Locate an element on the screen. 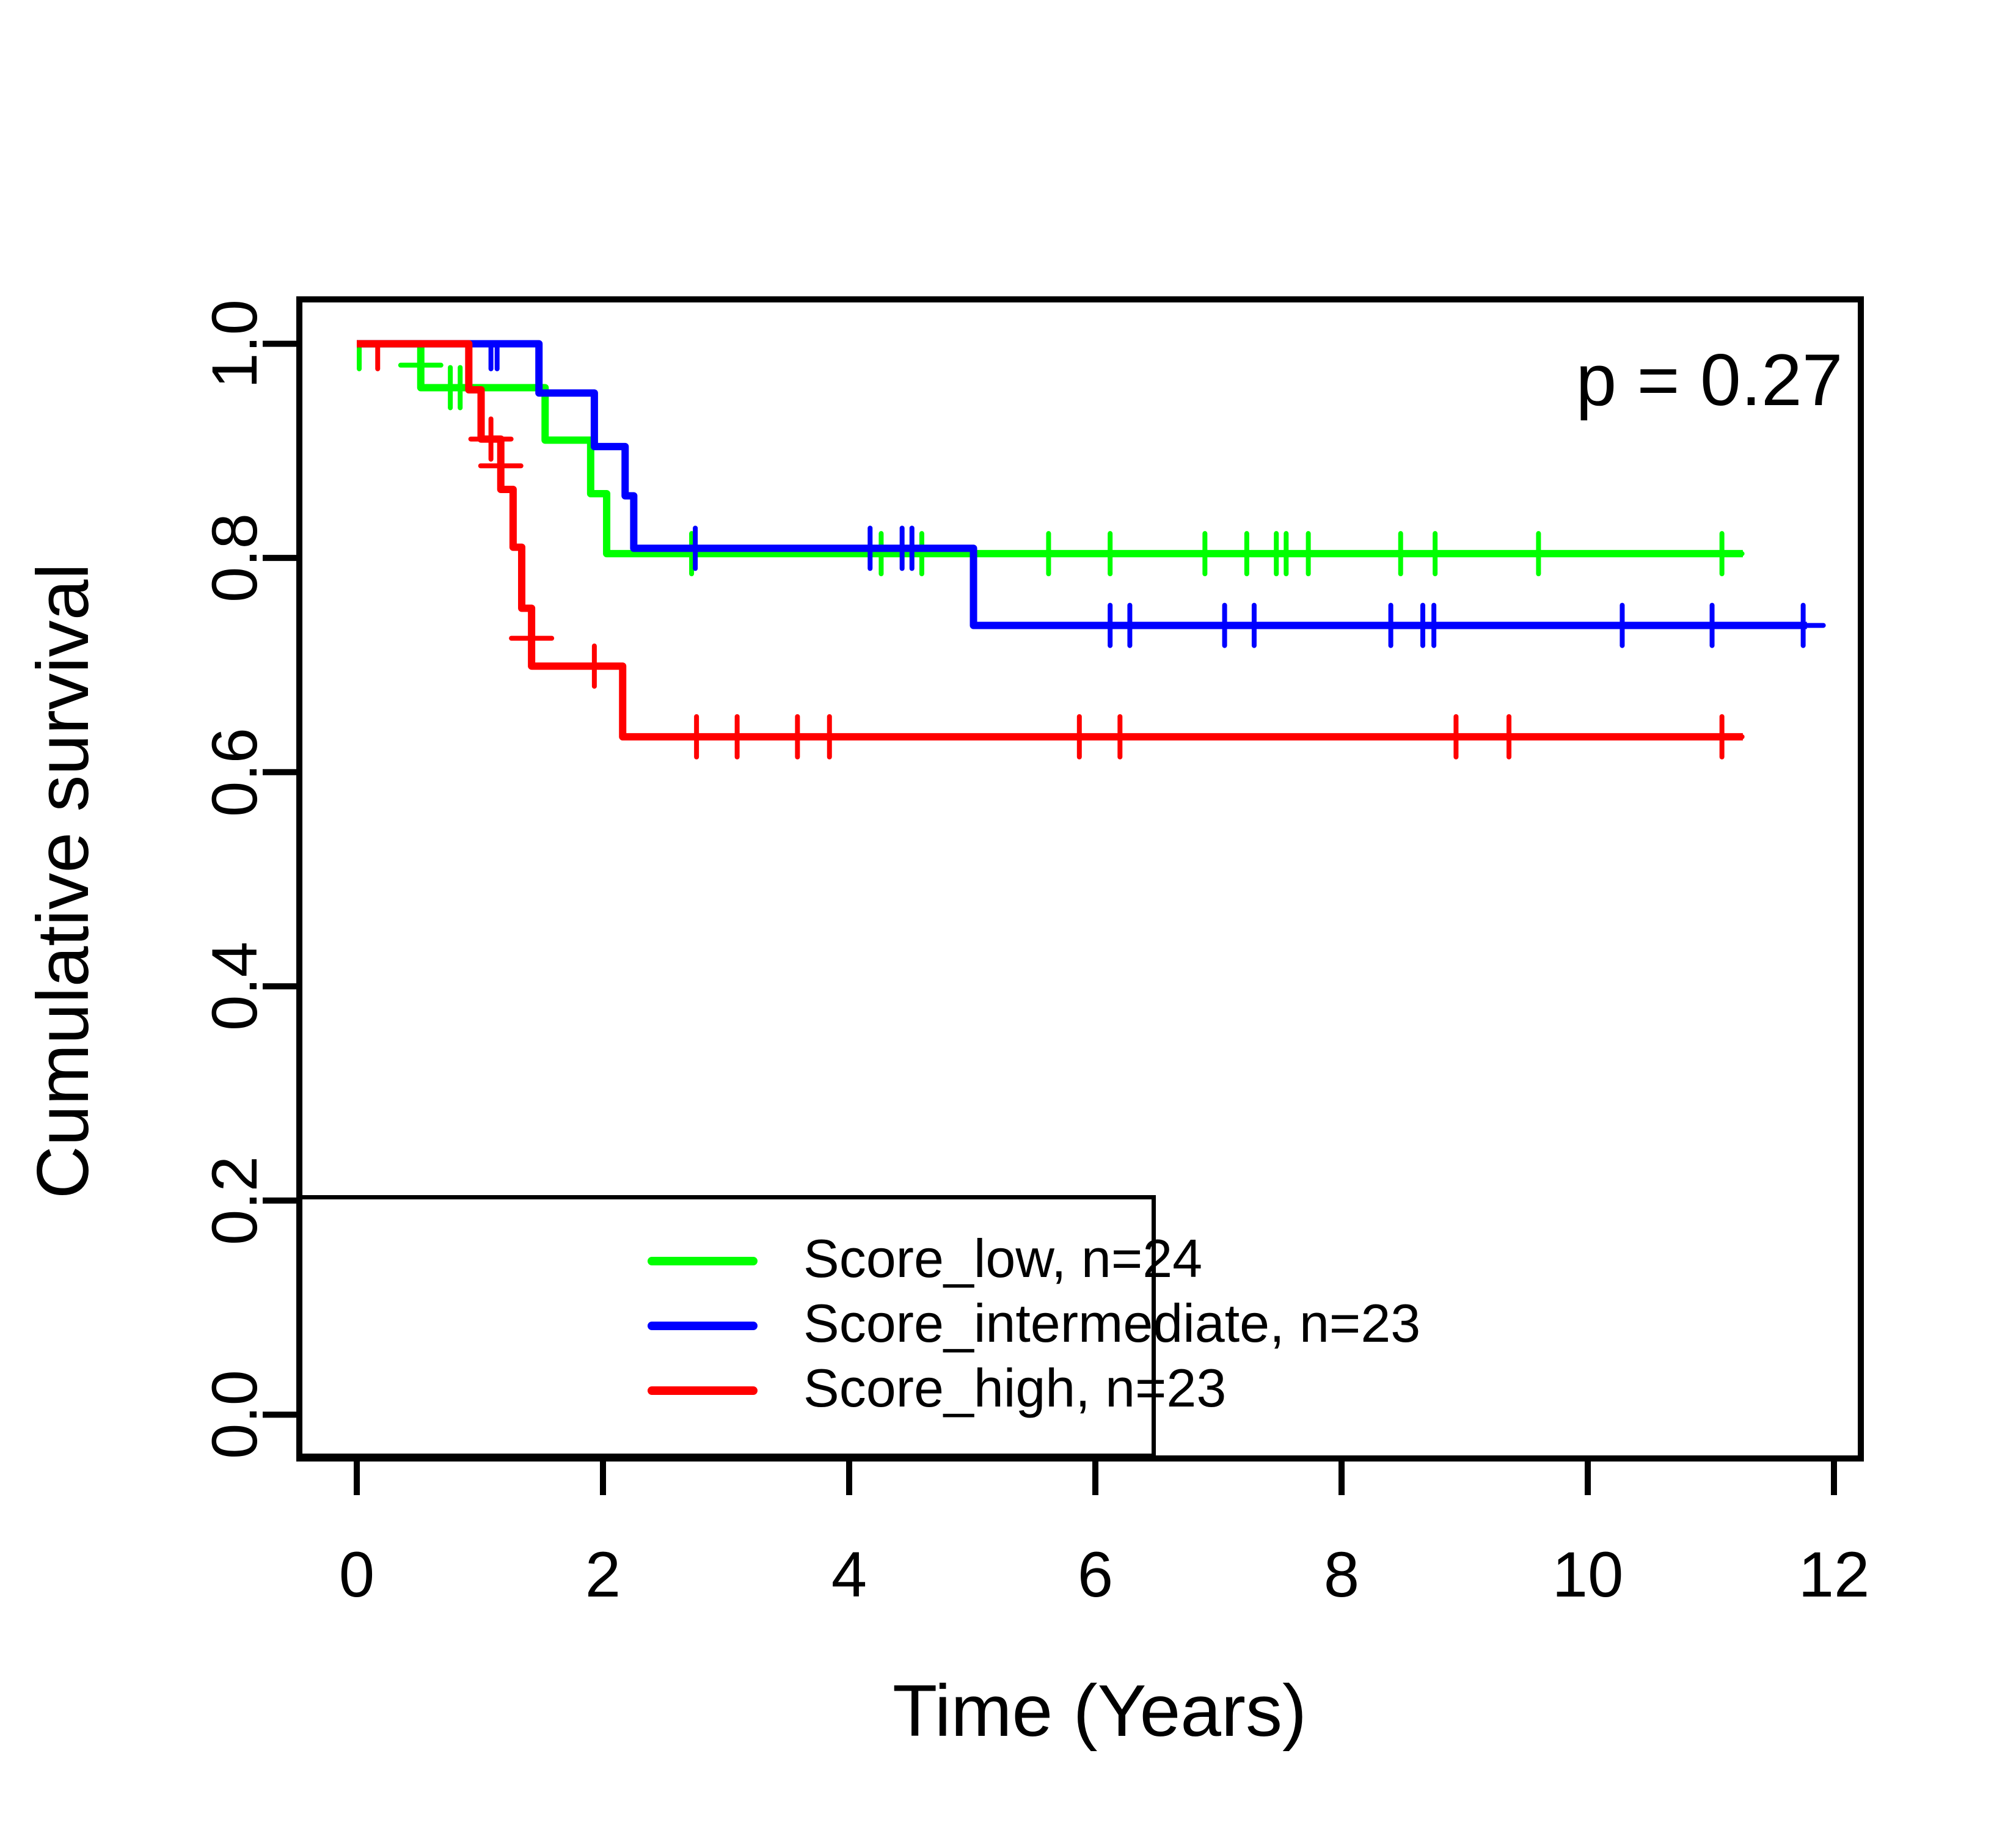 The width and height of the screenshot is (2016, 1833). legend-label-score-intermediate: Score_intermediate, n=23 is located at coordinates (1112, 1322).